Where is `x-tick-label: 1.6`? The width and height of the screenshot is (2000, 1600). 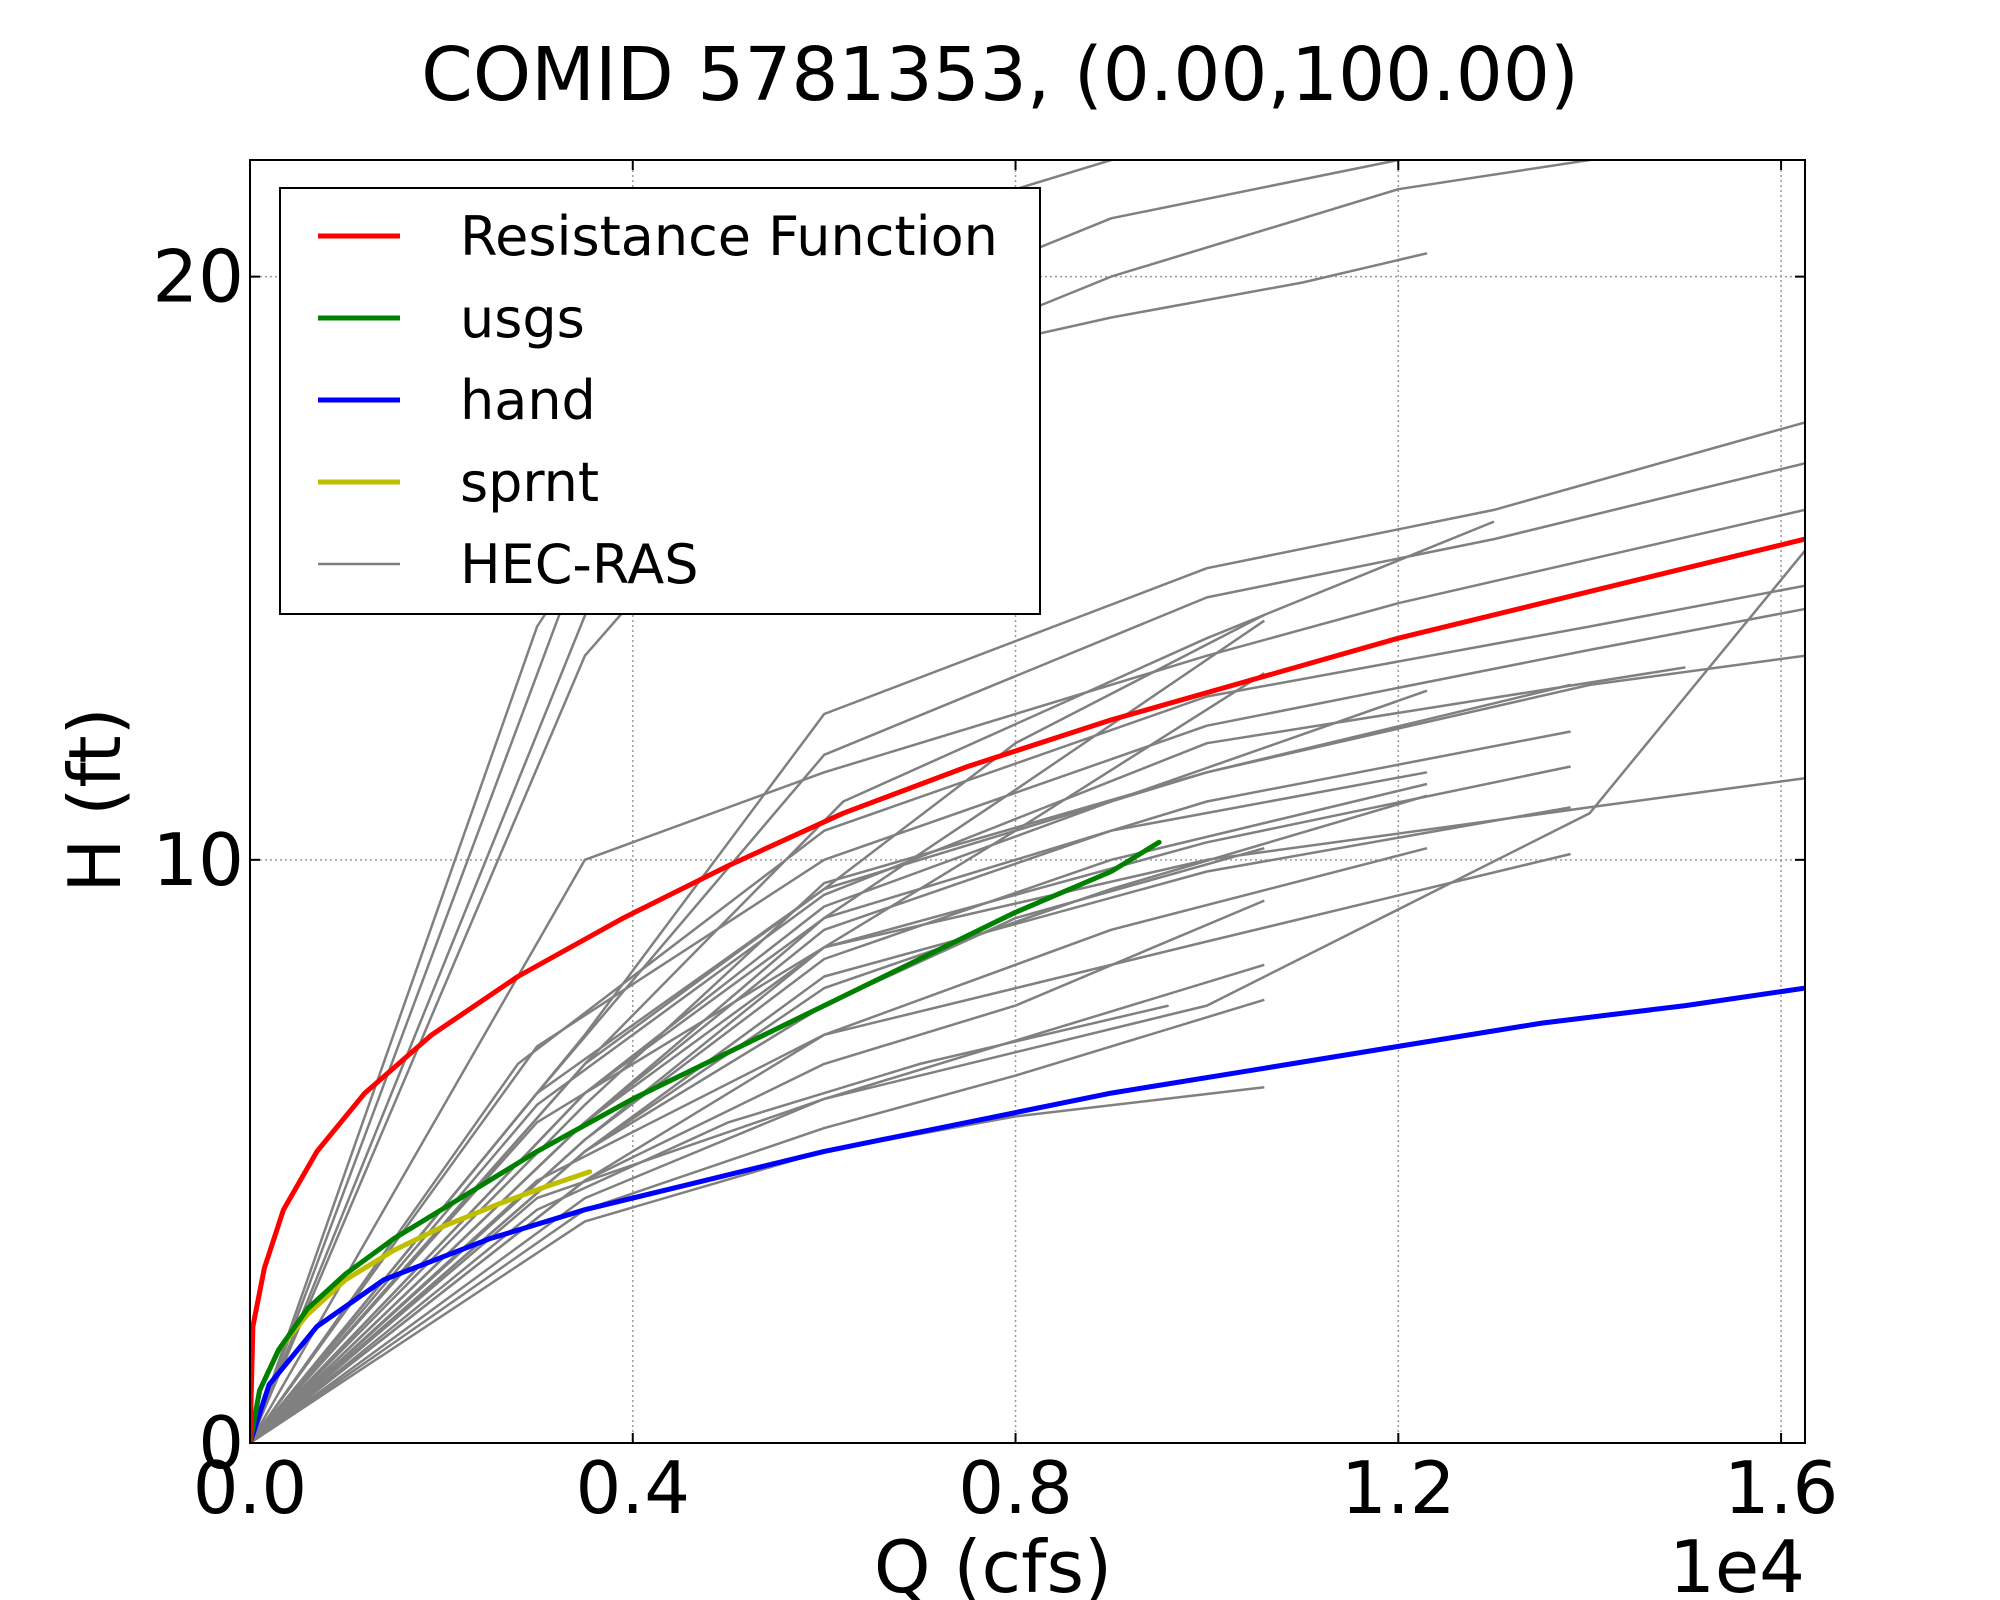
x-tick-label: 1.6 is located at coordinates (1781, 1488).